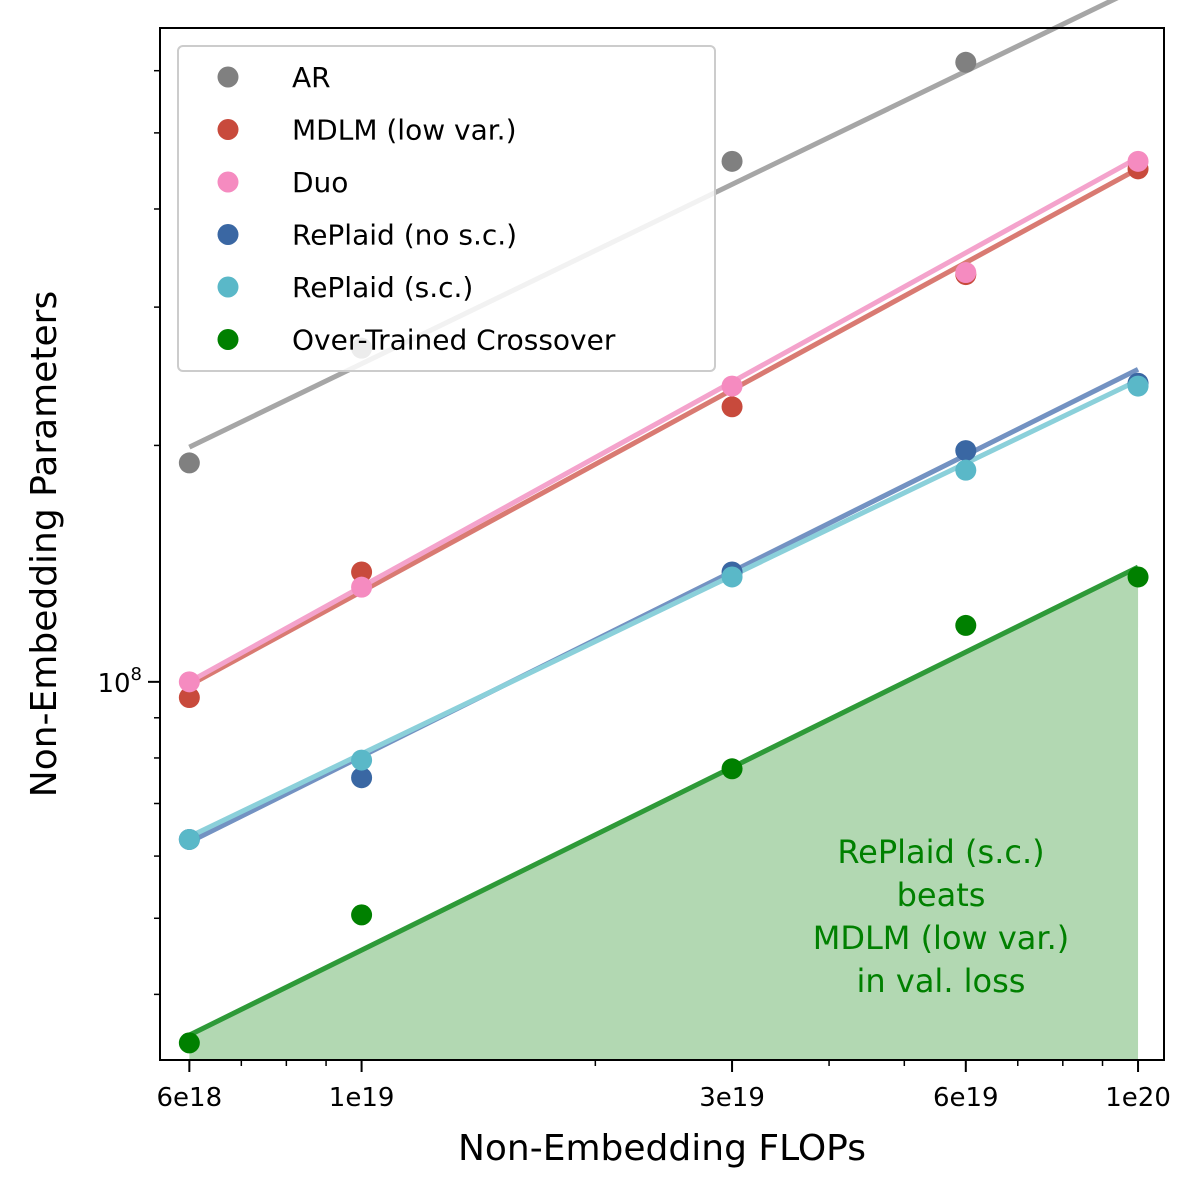 The image size is (1191, 1194). Describe the element at coordinates (941, 981) in the screenshot. I see `annotation-line-4: in val. loss` at that location.